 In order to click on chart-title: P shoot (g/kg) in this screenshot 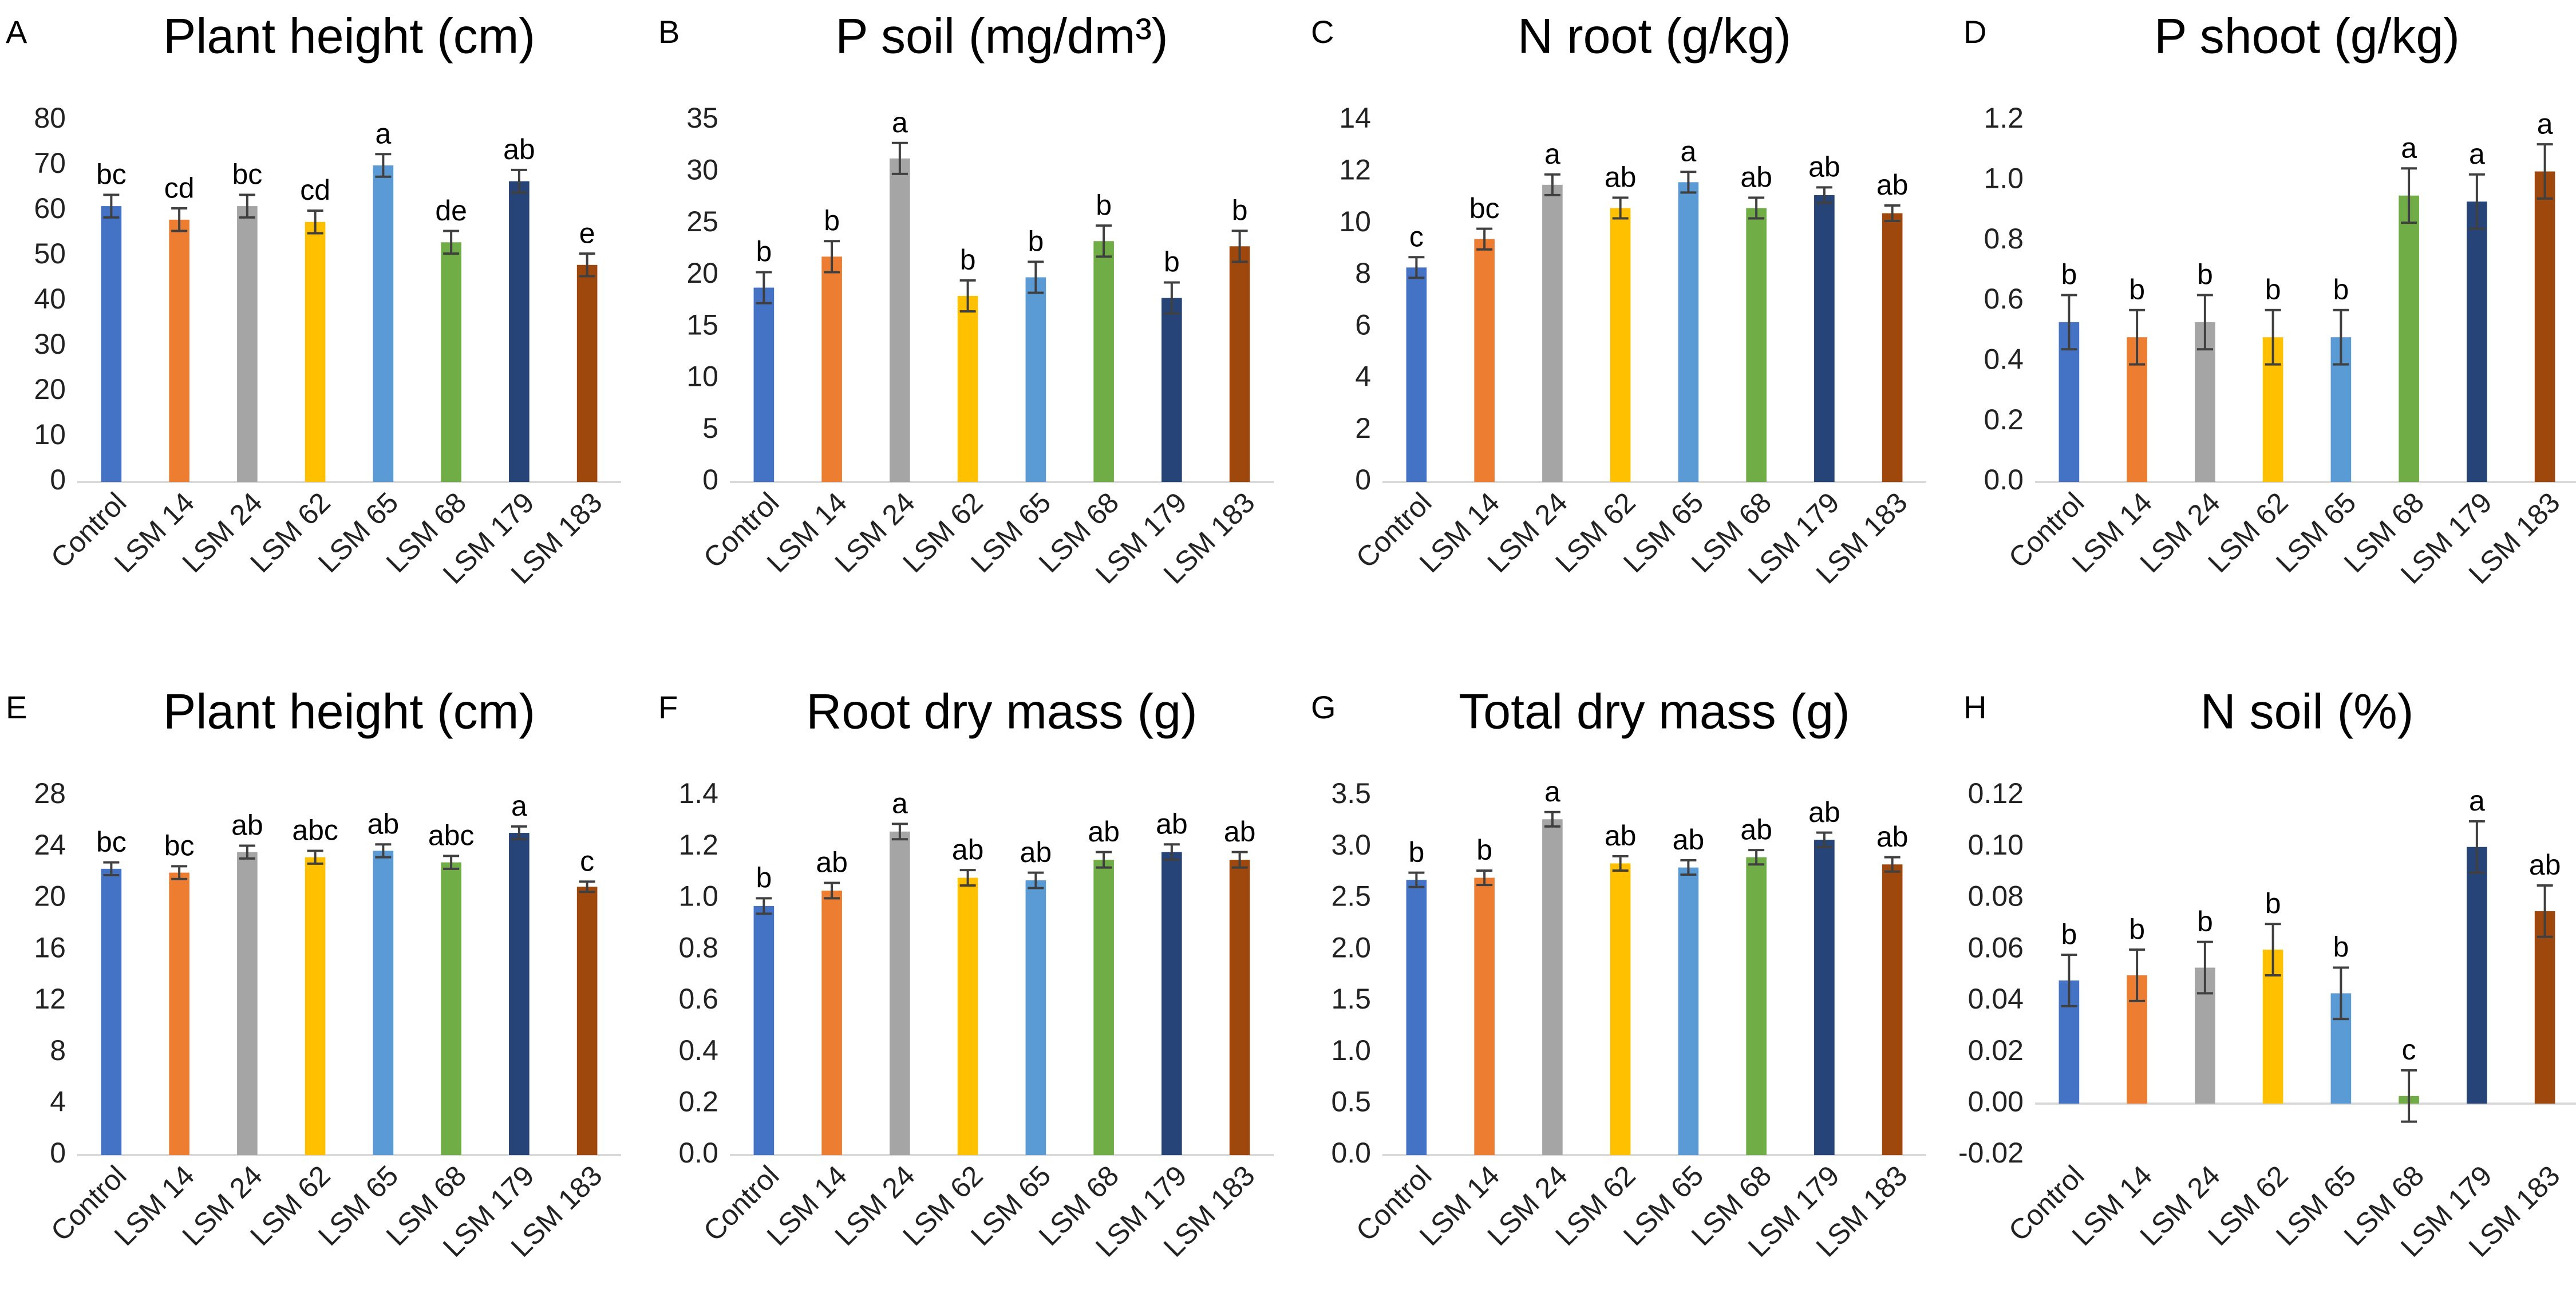, I will do `click(2307, 36)`.